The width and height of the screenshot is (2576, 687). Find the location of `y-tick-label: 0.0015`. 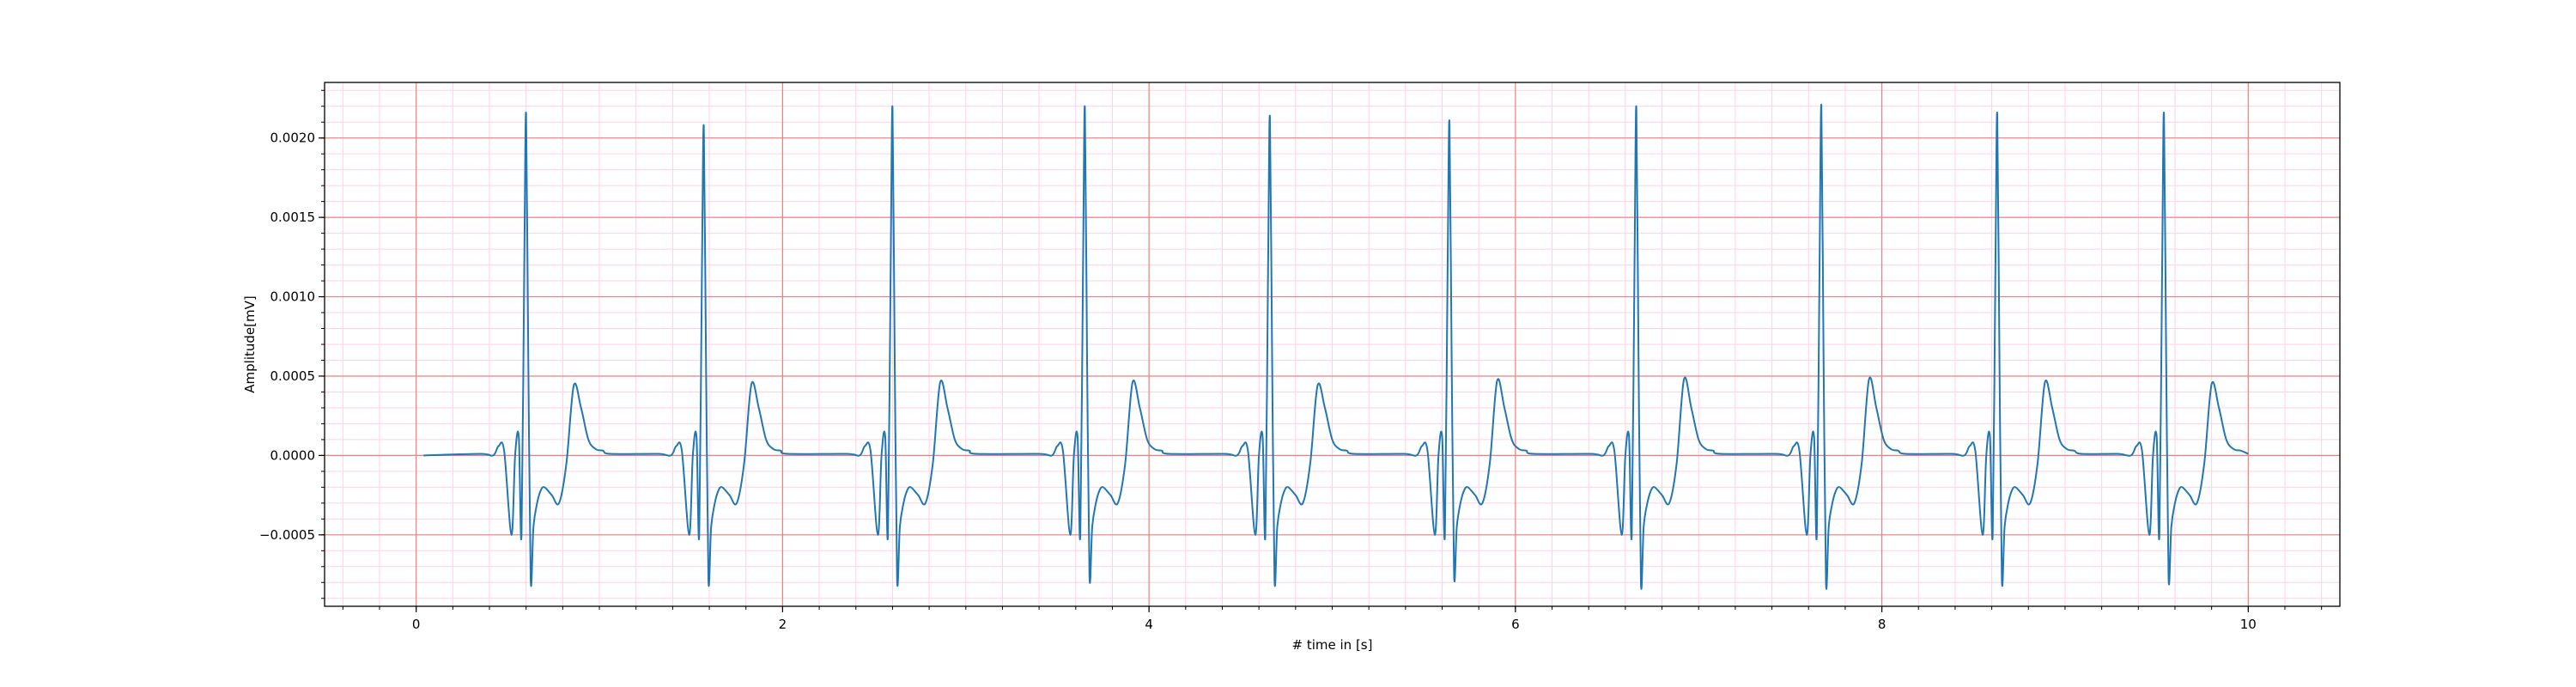

y-tick-label: 0.0015 is located at coordinates (293, 217).